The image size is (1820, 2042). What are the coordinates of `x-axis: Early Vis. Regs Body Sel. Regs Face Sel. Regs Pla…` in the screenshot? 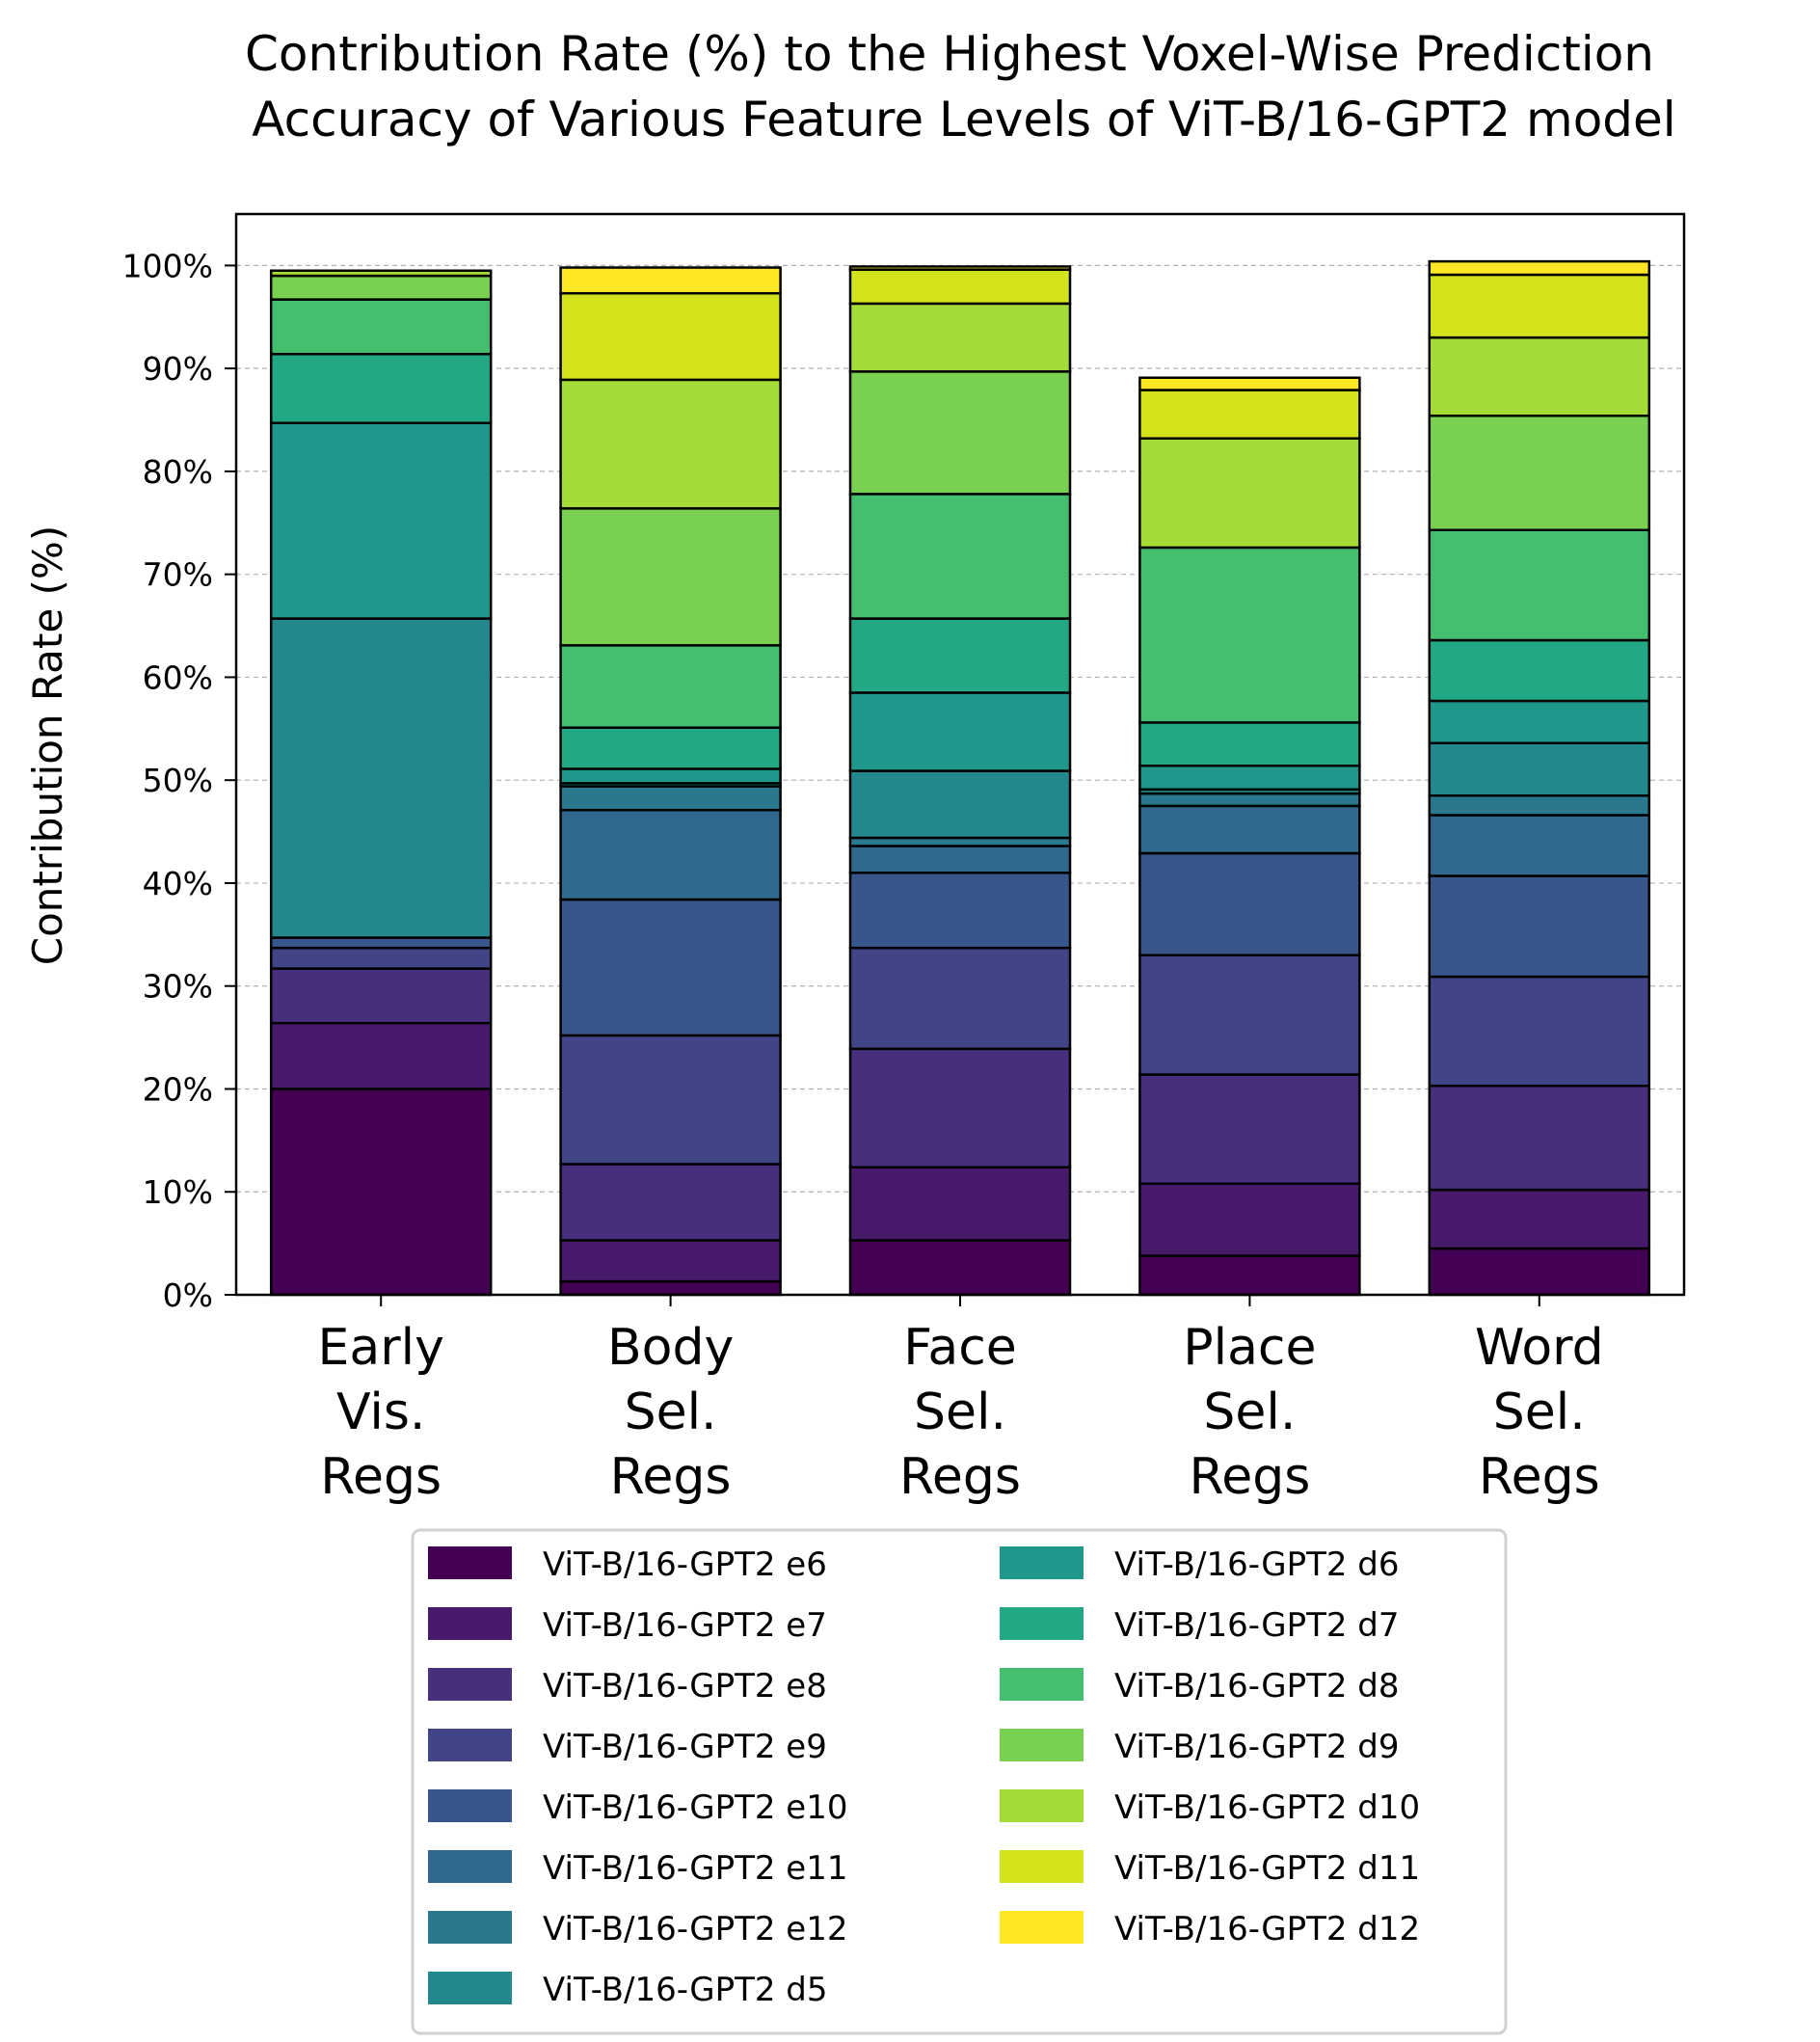 It's located at (961, 1400).